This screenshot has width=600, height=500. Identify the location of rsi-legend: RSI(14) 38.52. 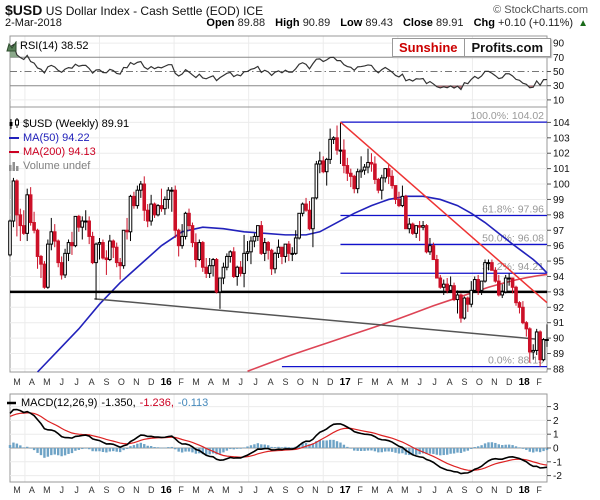
(47, 46).